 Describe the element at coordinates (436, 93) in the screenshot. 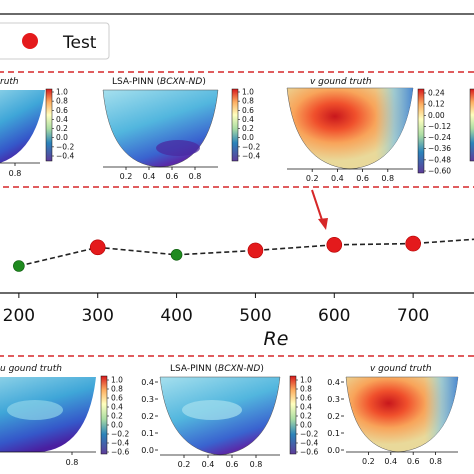

I see `colorbar-tick-label: 0.24` at that location.